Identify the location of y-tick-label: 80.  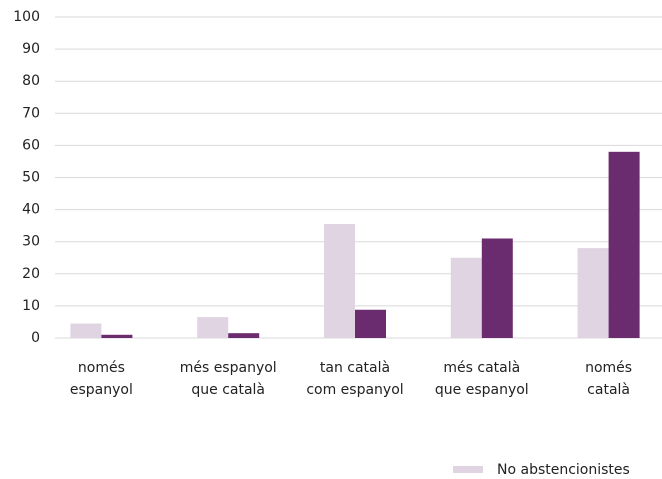
(31, 81).